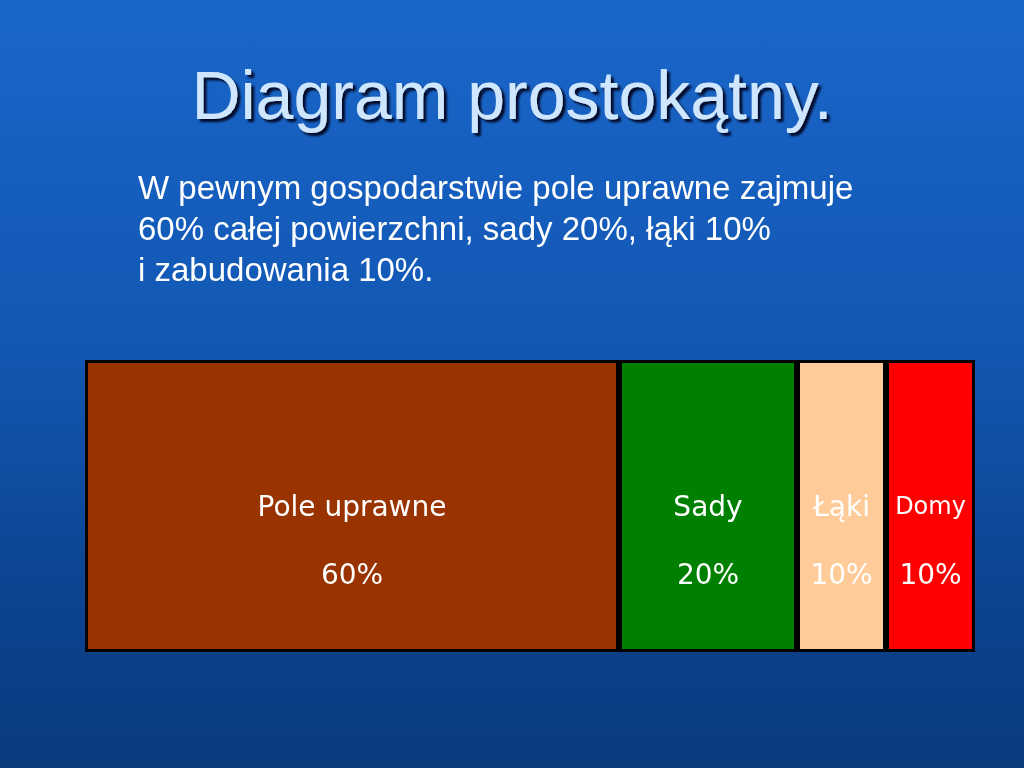 The width and height of the screenshot is (1024, 768). Describe the element at coordinates (496, 228) in the screenshot. I see `chart-subtitle: W pewnym gospodarstwie pole uprawne zajmuje 60% całej powierzchni, sady 20%, łąki 10% i zabudowania 10%.` at that location.